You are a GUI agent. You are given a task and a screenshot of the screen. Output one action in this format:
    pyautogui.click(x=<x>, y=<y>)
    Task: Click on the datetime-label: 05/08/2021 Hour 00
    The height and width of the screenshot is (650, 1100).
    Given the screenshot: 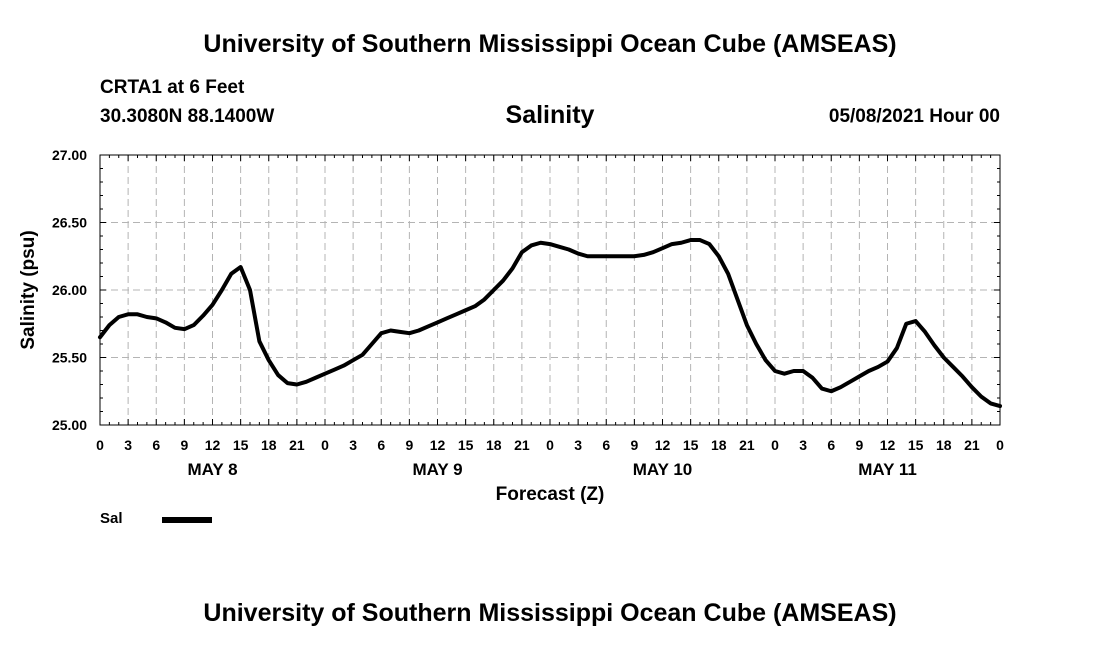 What is the action you would take?
    pyautogui.click(x=914, y=116)
    